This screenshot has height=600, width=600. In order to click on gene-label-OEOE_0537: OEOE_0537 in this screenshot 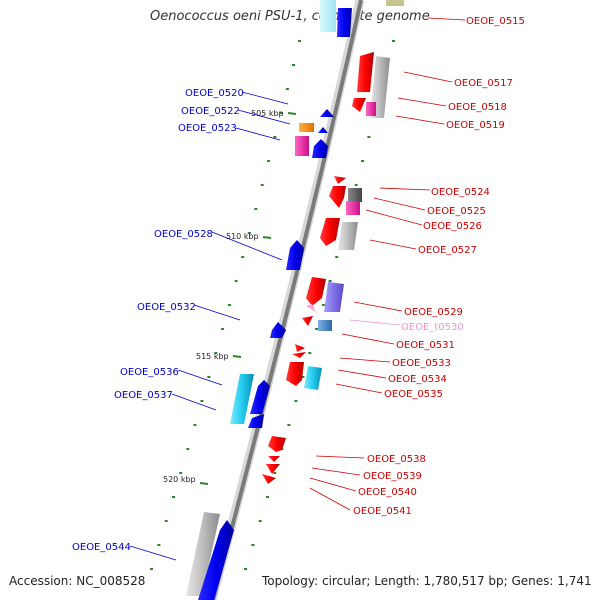, I will do `click(143, 395)`.